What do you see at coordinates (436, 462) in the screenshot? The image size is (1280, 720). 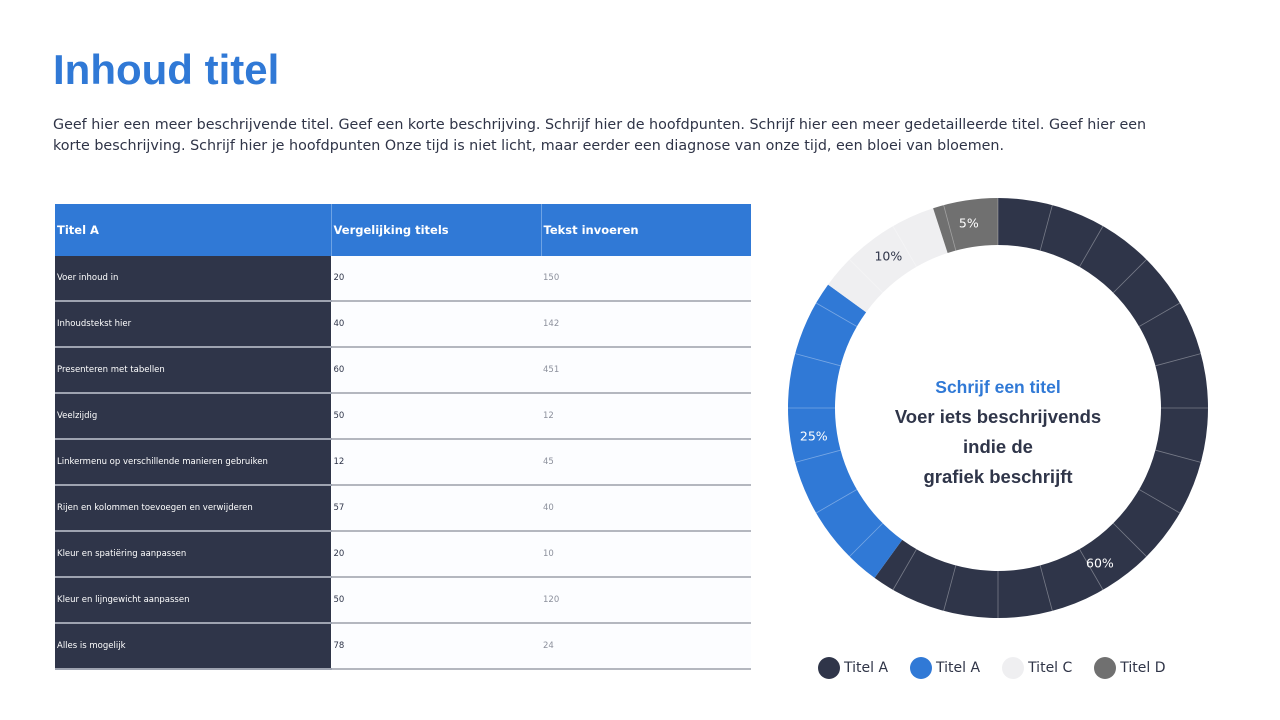 I see `row-value-comparison: 12` at bounding box center [436, 462].